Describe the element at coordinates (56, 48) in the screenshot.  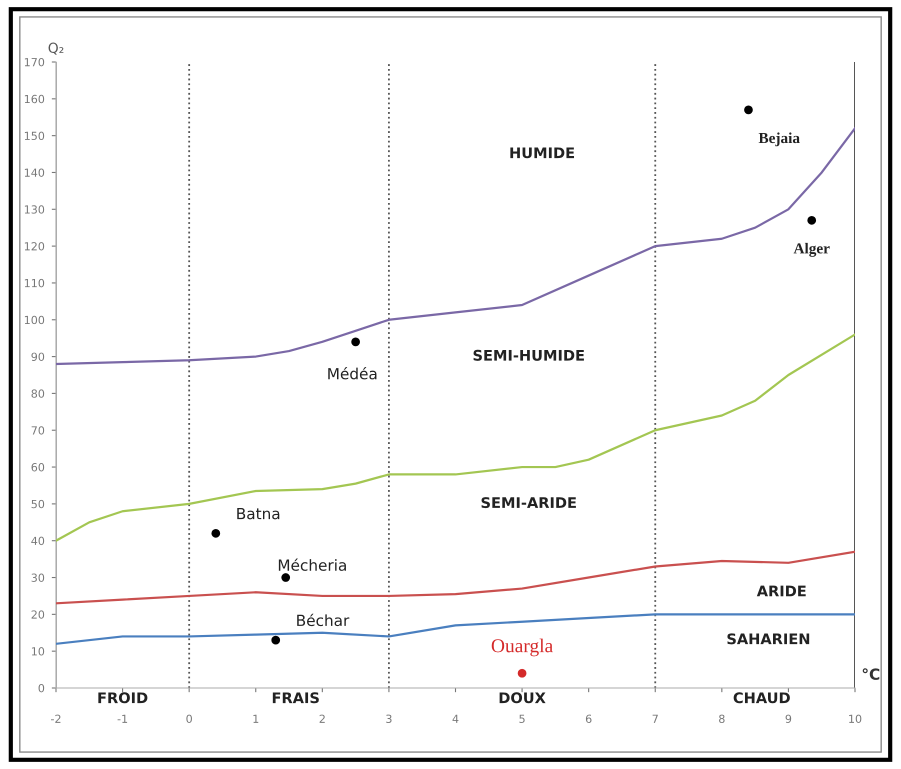
I see `y-axis-title: Q₂` at that location.